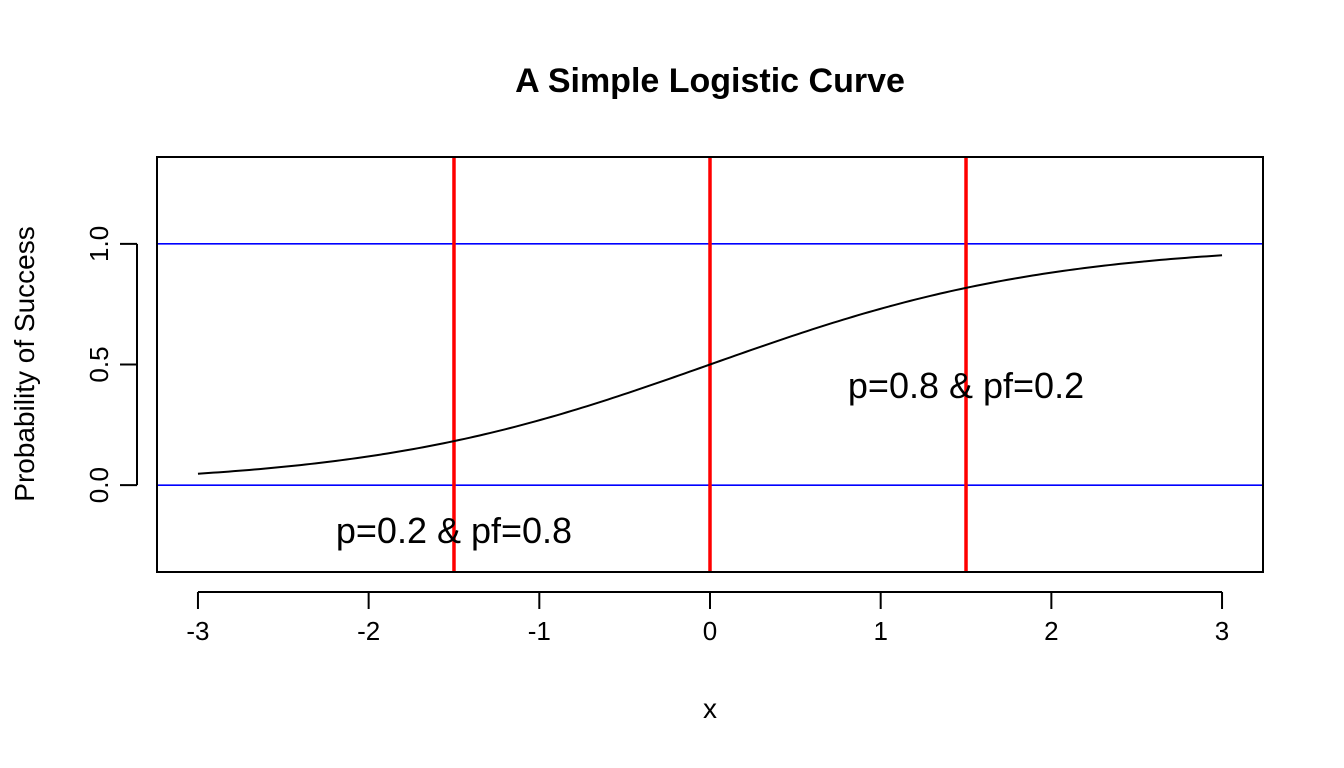 This screenshot has width=1344, height=768. Describe the element at coordinates (197, 631) in the screenshot. I see `x-tick-label-0: -3` at that location.